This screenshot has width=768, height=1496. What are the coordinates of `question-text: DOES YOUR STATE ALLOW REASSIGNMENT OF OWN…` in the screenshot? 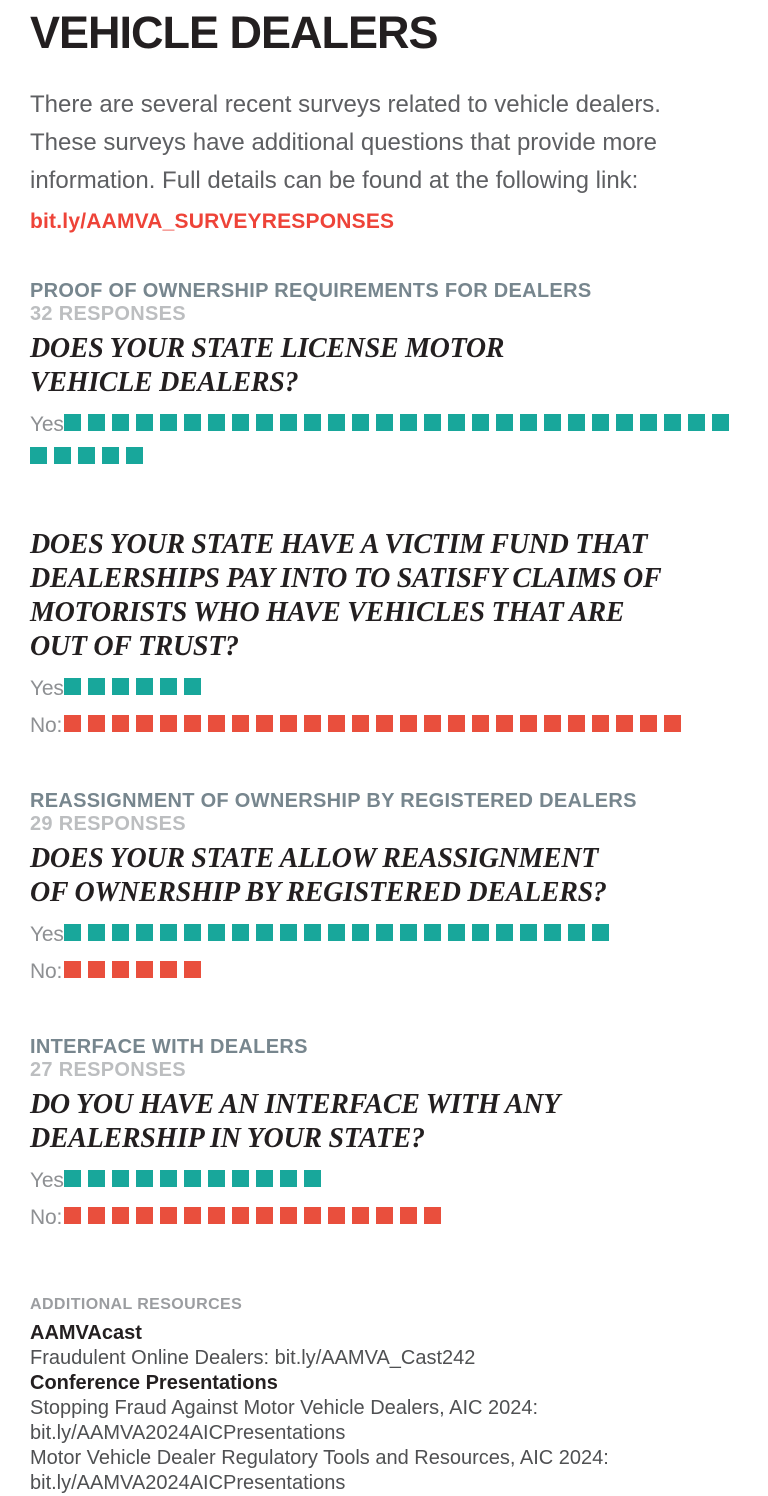 It's located at (384, 876).